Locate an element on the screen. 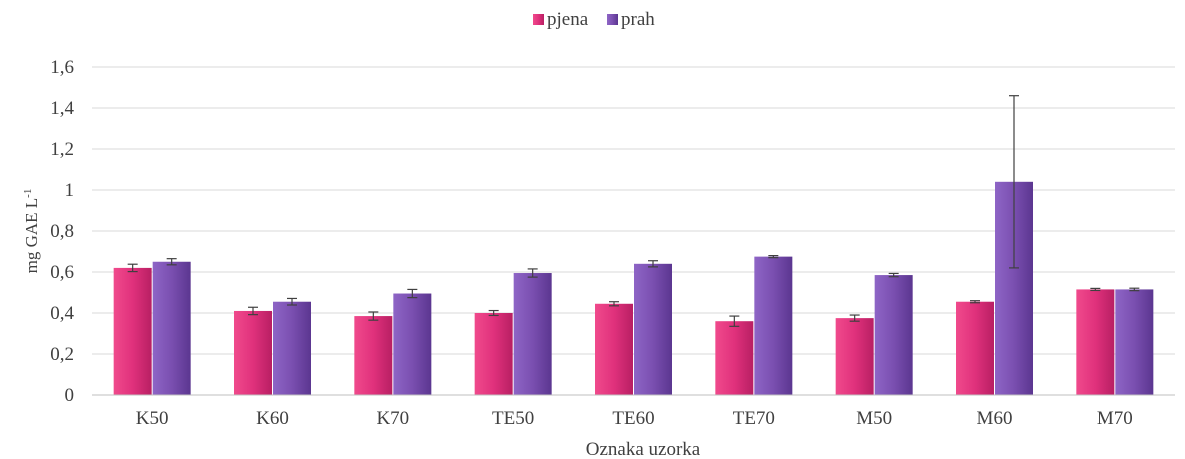 The height and width of the screenshot is (459, 1185). x-axis-title: Oznaka uzorka is located at coordinates (643, 449).